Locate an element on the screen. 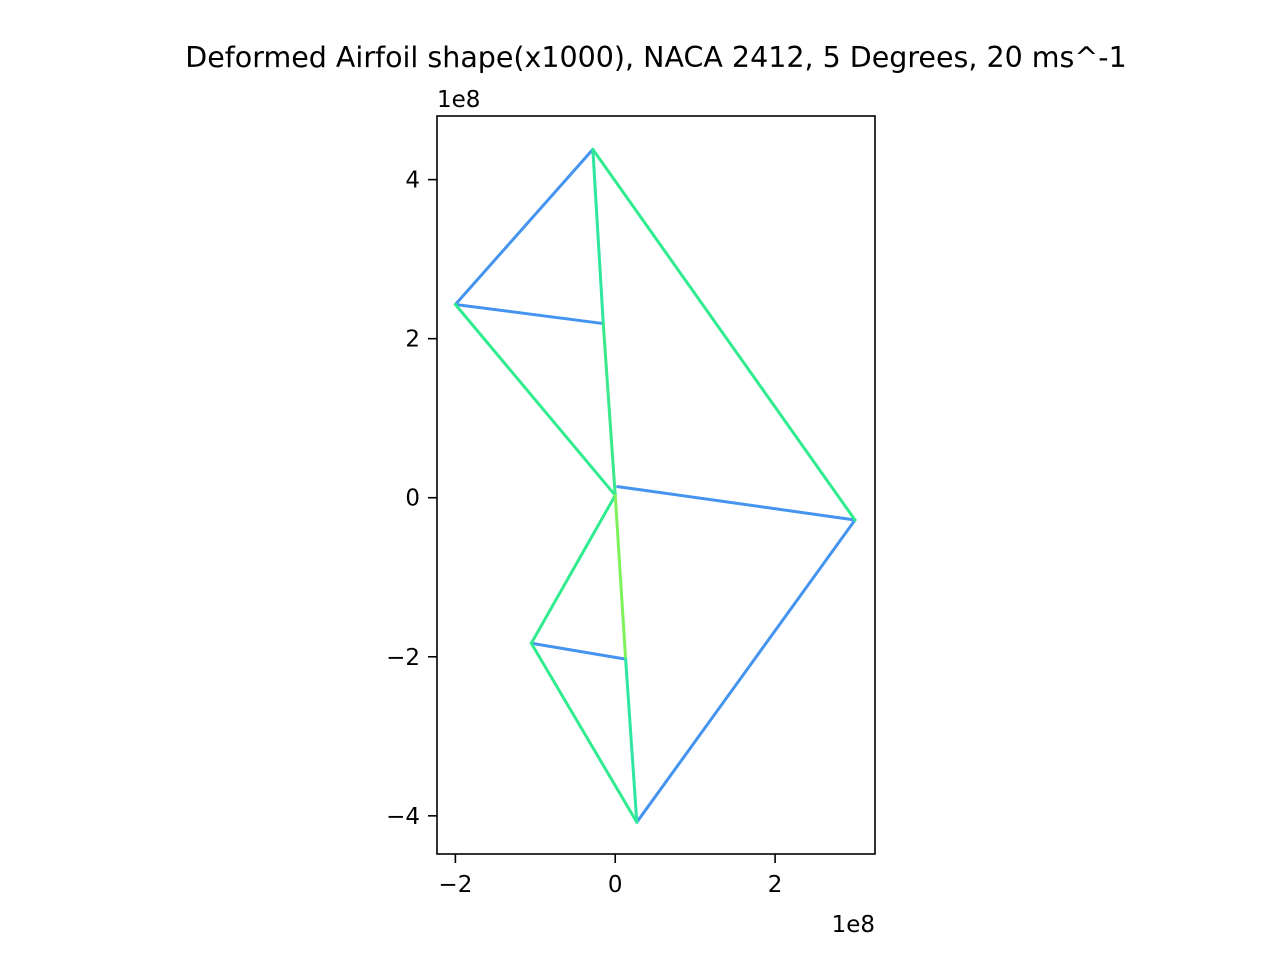 The image size is (1280, 960). y-axis-ticks: −4 −2 0 2 4 is located at coordinates (411, 499).